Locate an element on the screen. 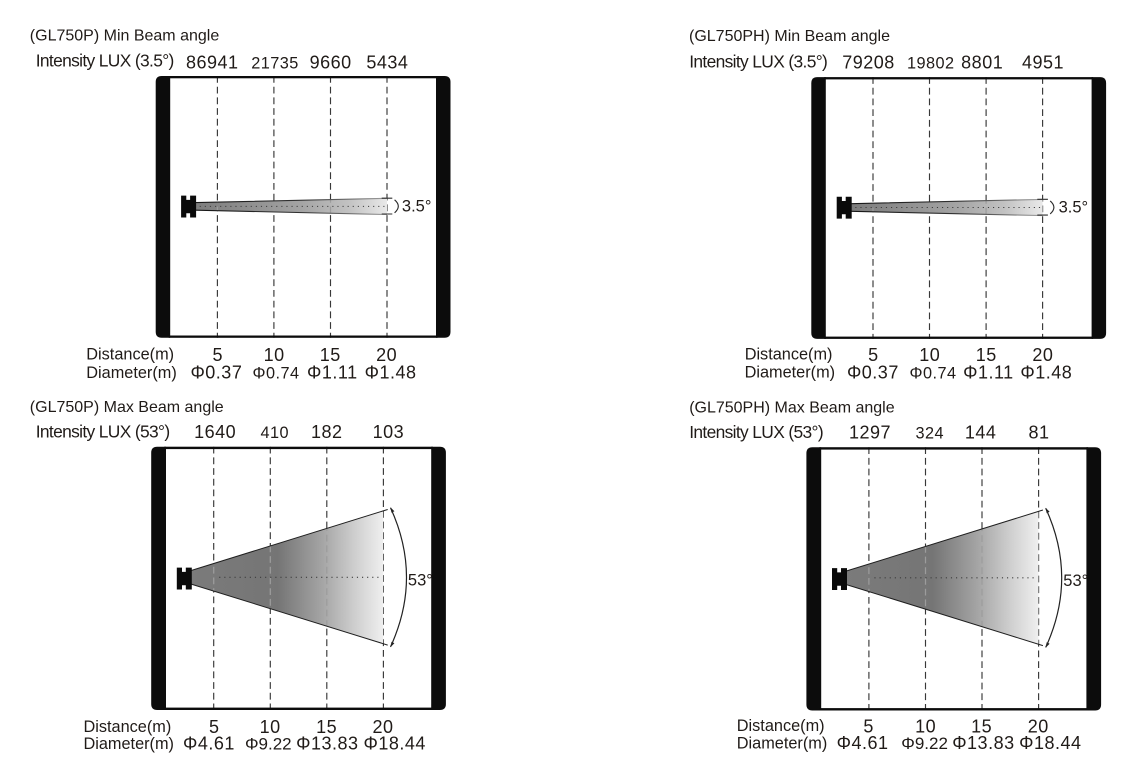 Image resolution: width=1144 pixels, height=765 pixels. svg-text: 81 is located at coordinates (1038, 432).